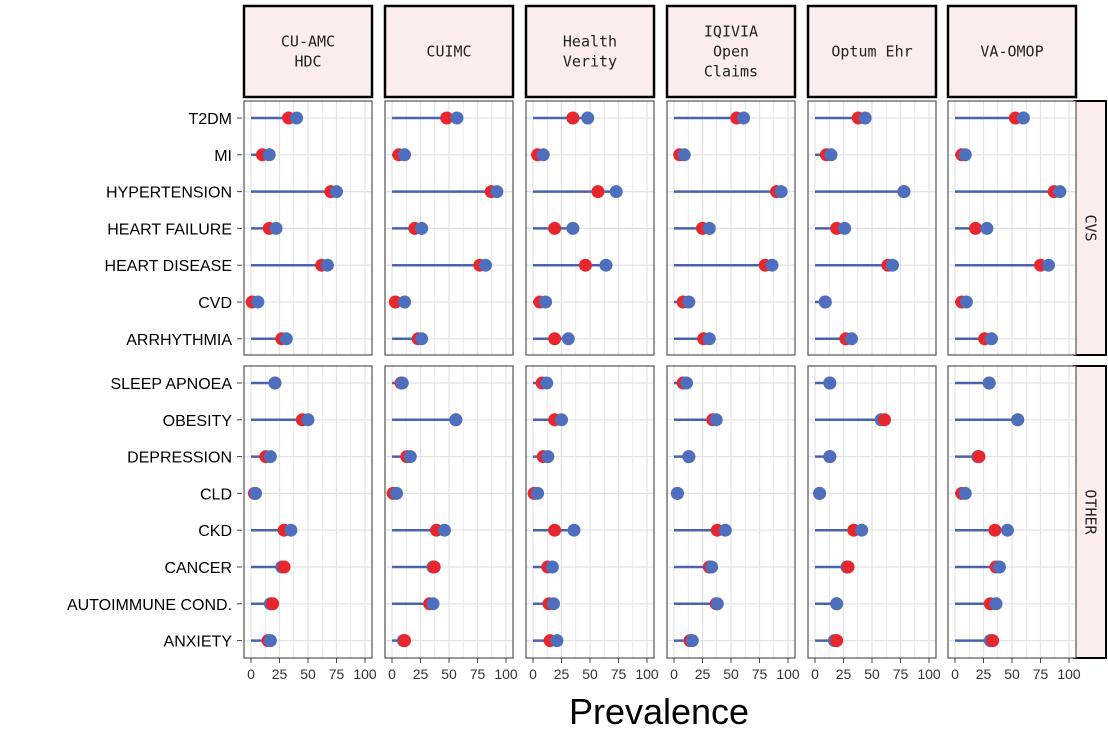  What do you see at coordinates (422, 339) in the screenshot?
I see `point-blue-arrhythmia` at bounding box center [422, 339].